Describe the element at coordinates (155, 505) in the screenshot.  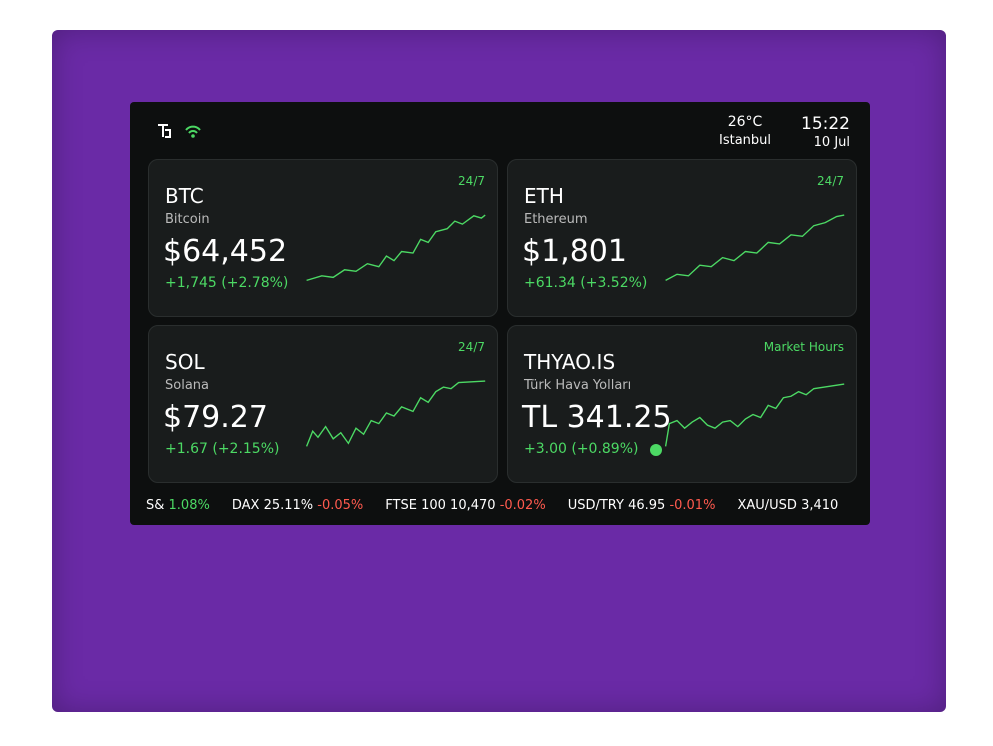
I see `ticker-name: S&` at that location.